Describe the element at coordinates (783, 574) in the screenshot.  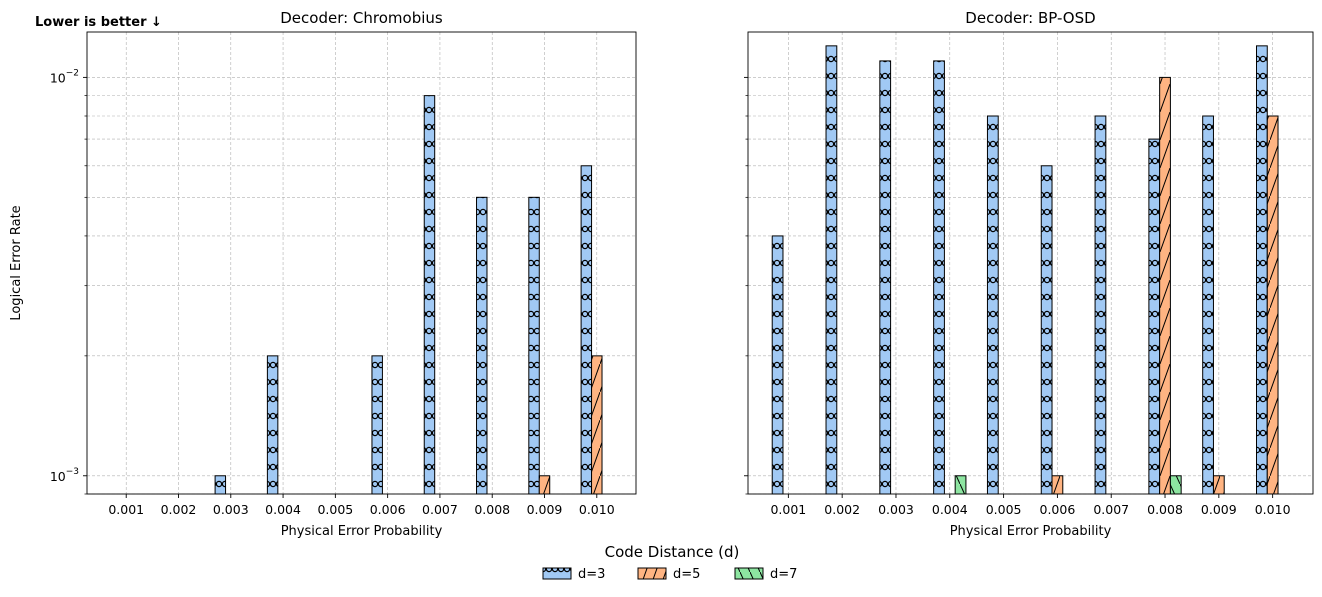
I see `legend-label-d=7: d=7` at that location.